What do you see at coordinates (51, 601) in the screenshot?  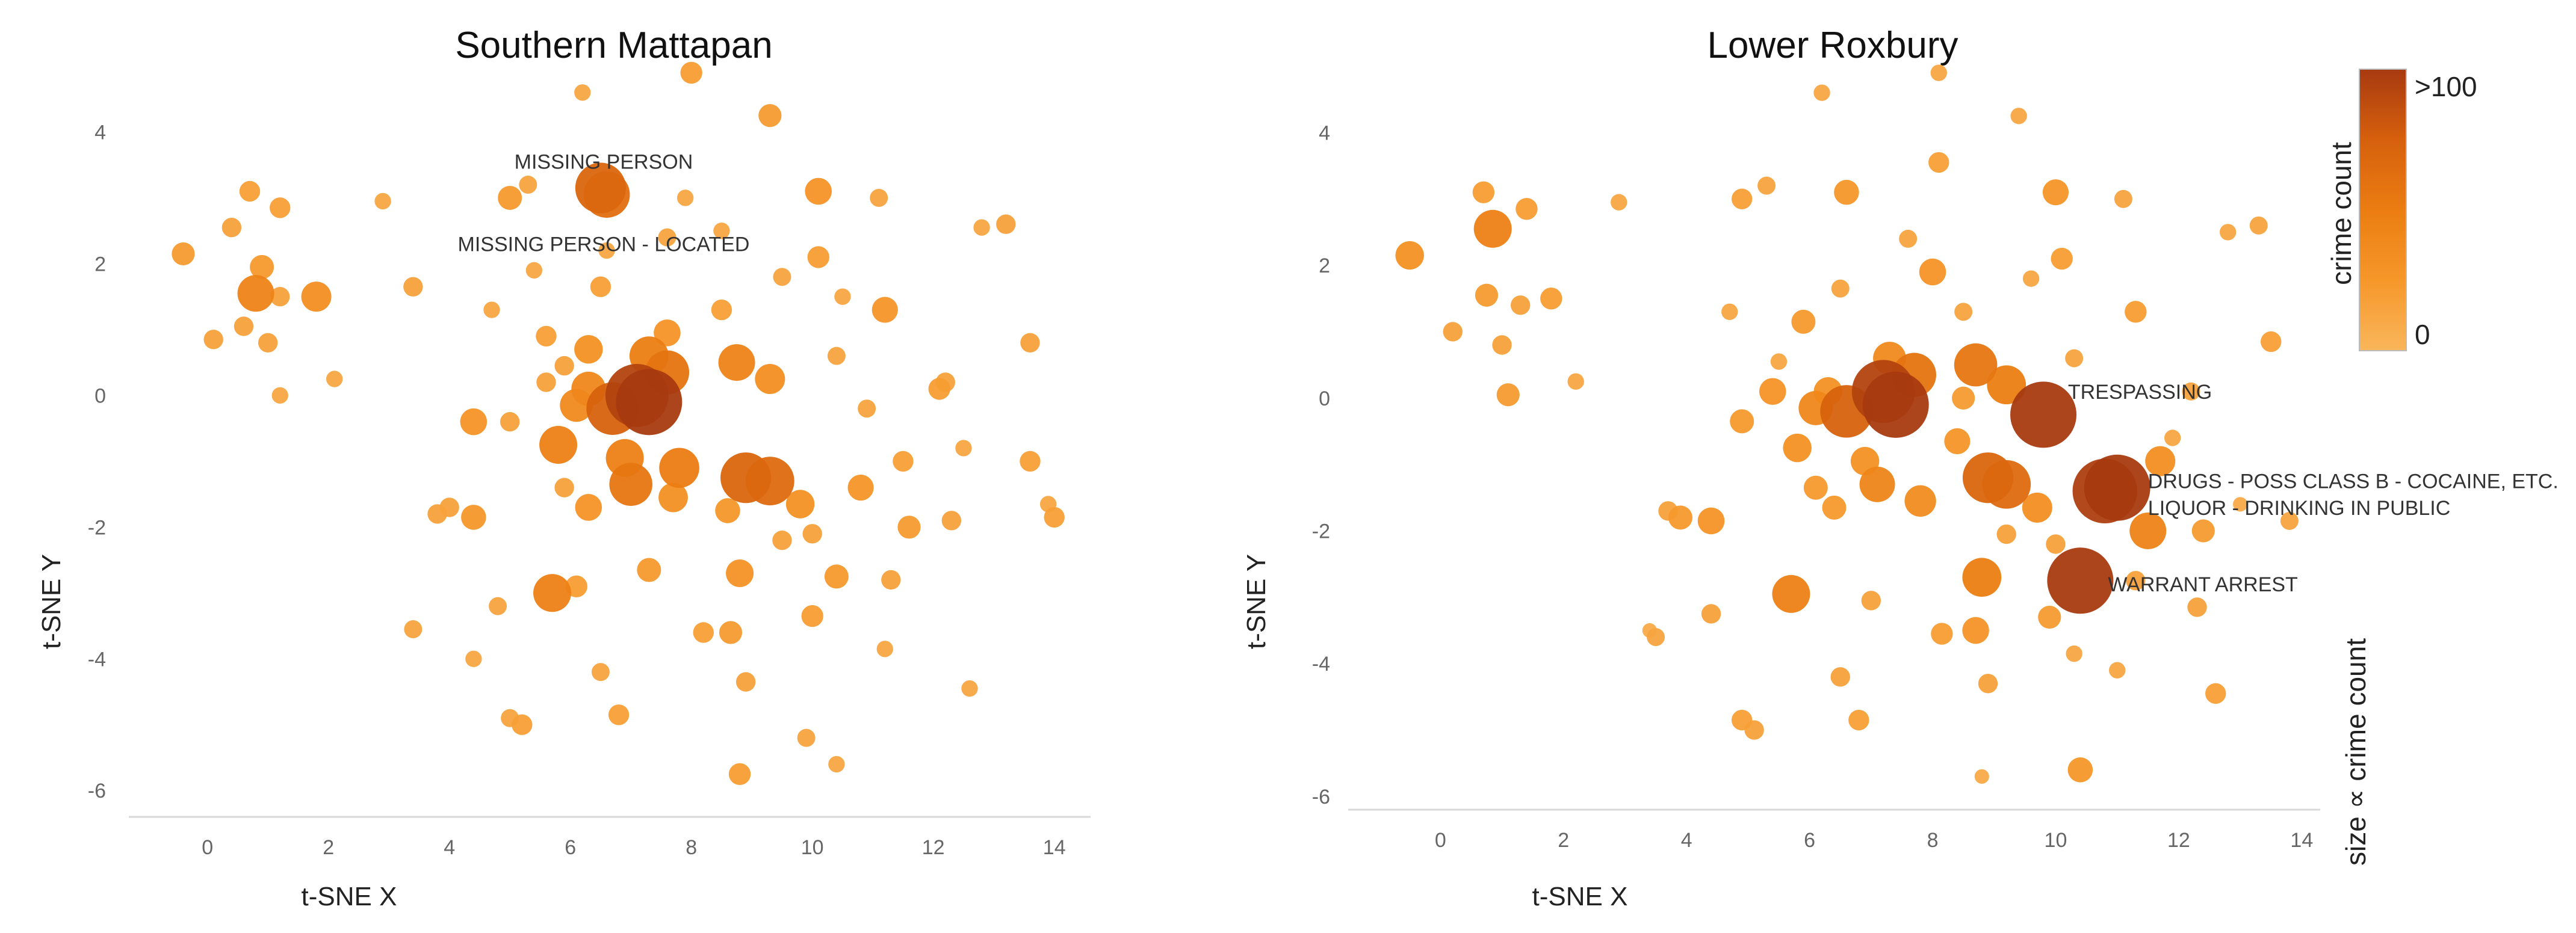 I see `y-axis-title: t-SNE Y` at bounding box center [51, 601].